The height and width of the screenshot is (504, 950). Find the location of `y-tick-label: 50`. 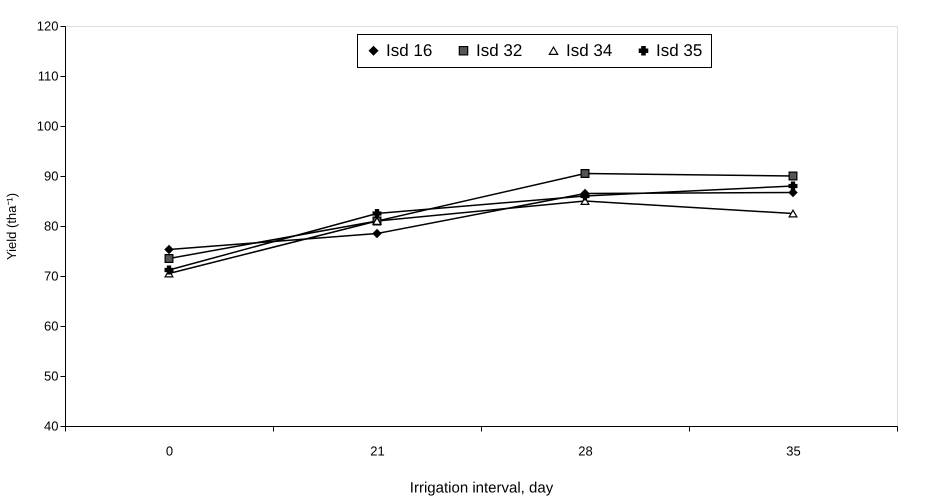

y-tick-label: 50 is located at coordinates (51, 376).